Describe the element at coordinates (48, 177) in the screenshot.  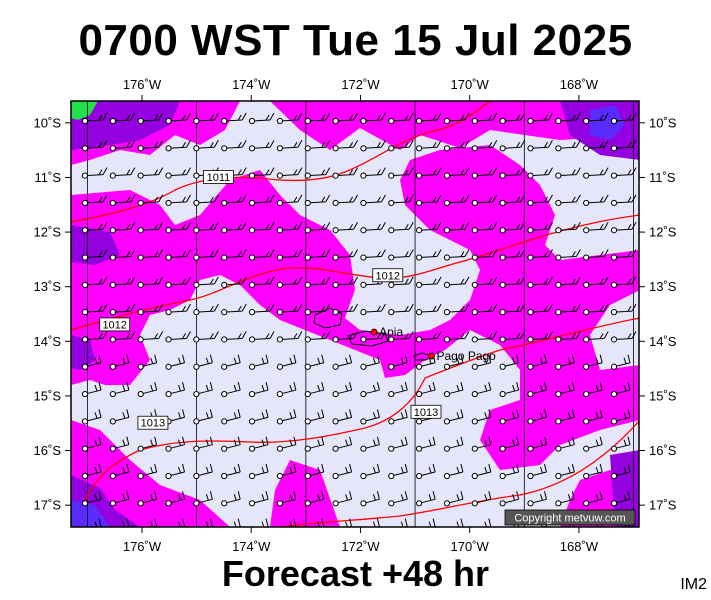
I see `lat-label-left: 11˚S` at that location.